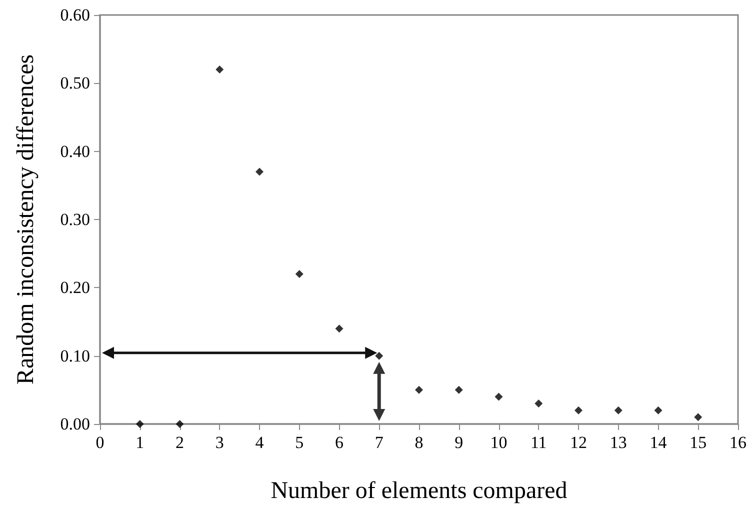  Describe the element at coordinates (75, 83) in the screenshot. I see `y-tick-label: 0.50` at that location.